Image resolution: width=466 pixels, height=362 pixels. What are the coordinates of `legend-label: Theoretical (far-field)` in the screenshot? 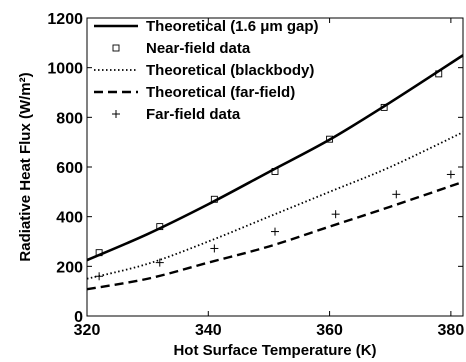 It's located at (220, 92).